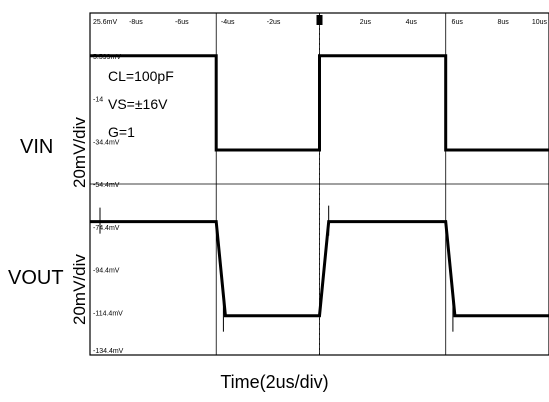 The width and height of the screenshot is (549, 402). What do you see at coordinates (36, 278) in the screenshot?
I see `vout-channel-label: VOUT` at bounding box center [36, 278].